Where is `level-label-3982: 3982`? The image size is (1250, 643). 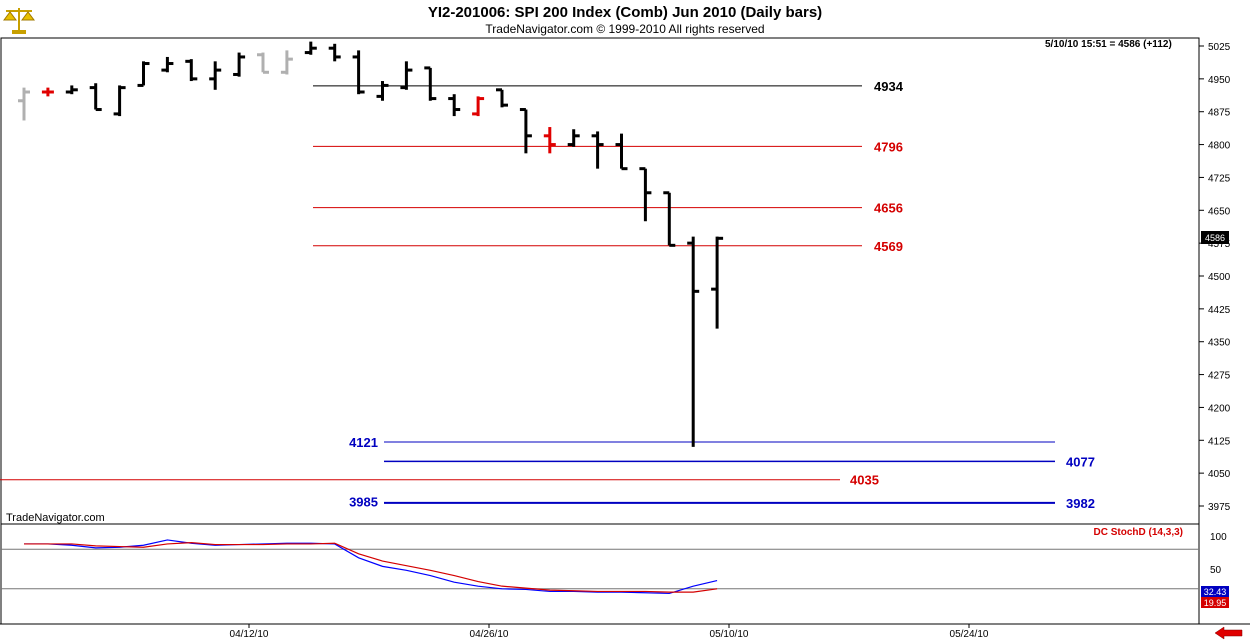
level-label-3982: 3982 is located at coordinates (1080, 503).